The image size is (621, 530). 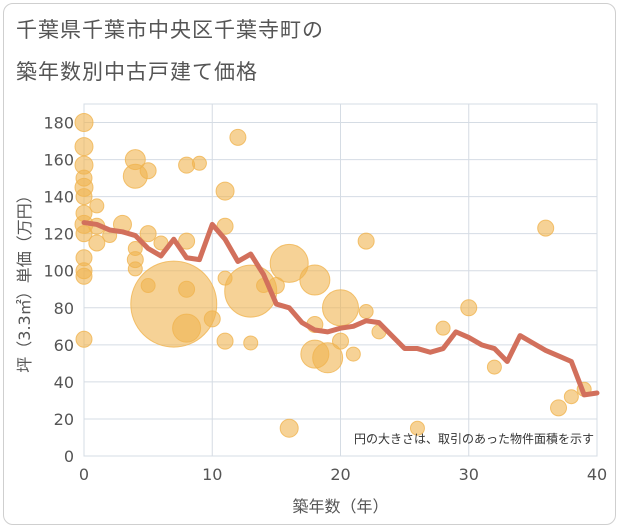 I want to click on x-tick-labels: 0 10 20 30 40, so click(x=343, y=474).